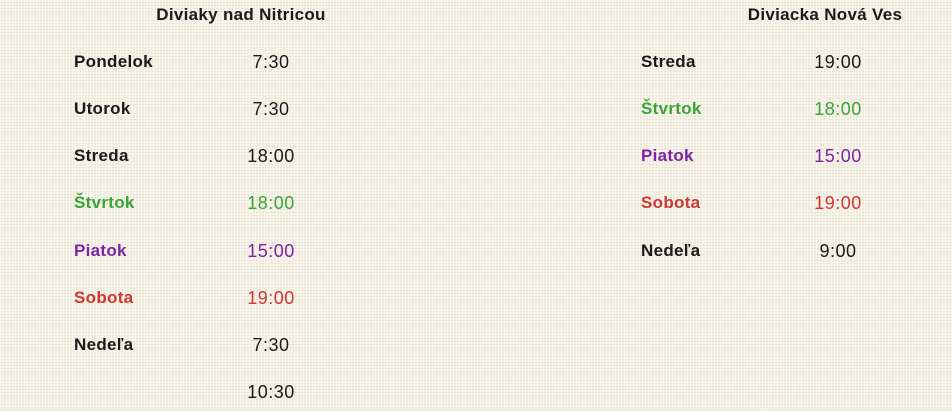 This screenshot has width=952, height=411. Describe the element at coordinates (271, 392) in the screenshot. I see `time-value: 10:30` at that location.